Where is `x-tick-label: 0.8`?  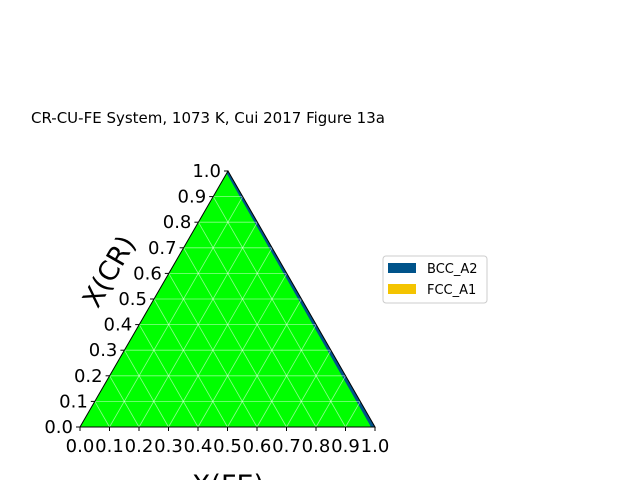 x-tick-label: 0.8 is located at coordinates (316, 446).